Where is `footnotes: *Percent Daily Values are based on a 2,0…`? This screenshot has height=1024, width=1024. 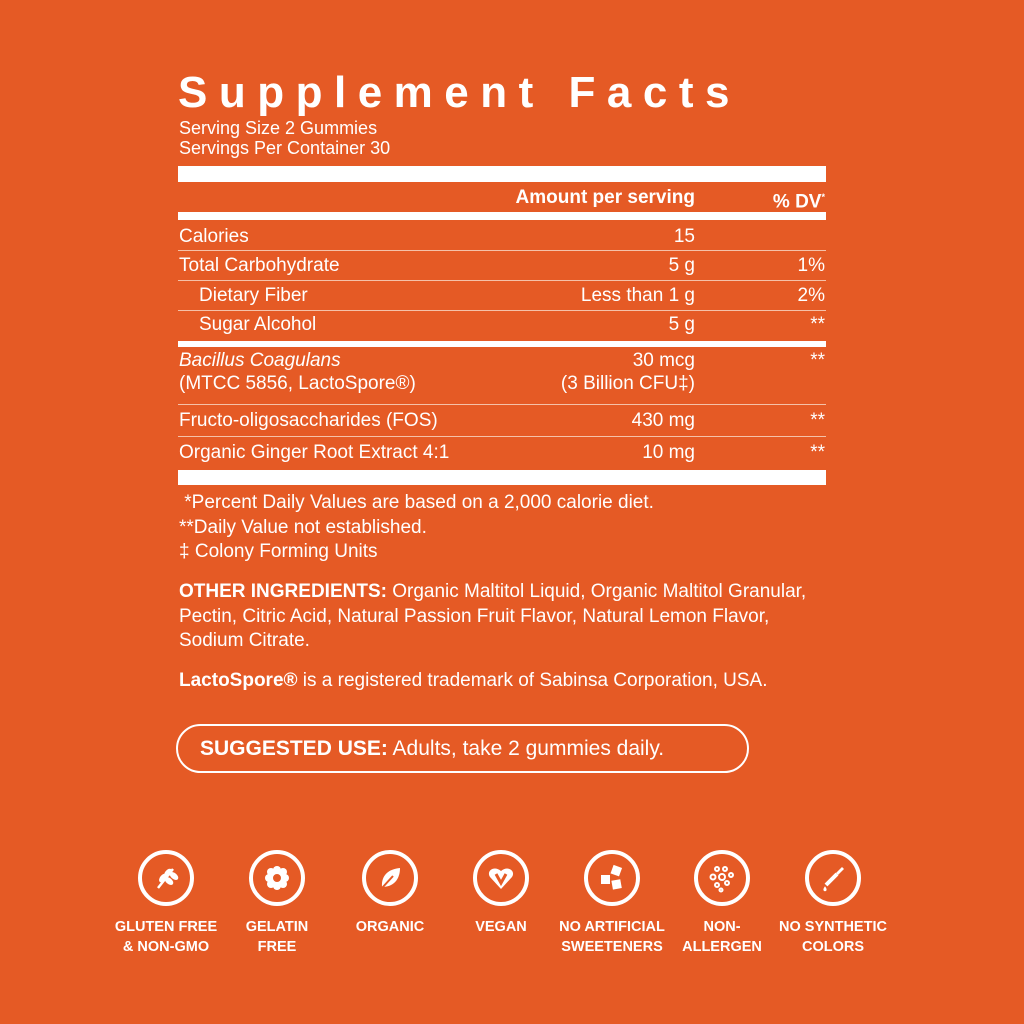
footnotes: *Percent Daily Values are based on a 2,0… is located at coordinates (416, 527).